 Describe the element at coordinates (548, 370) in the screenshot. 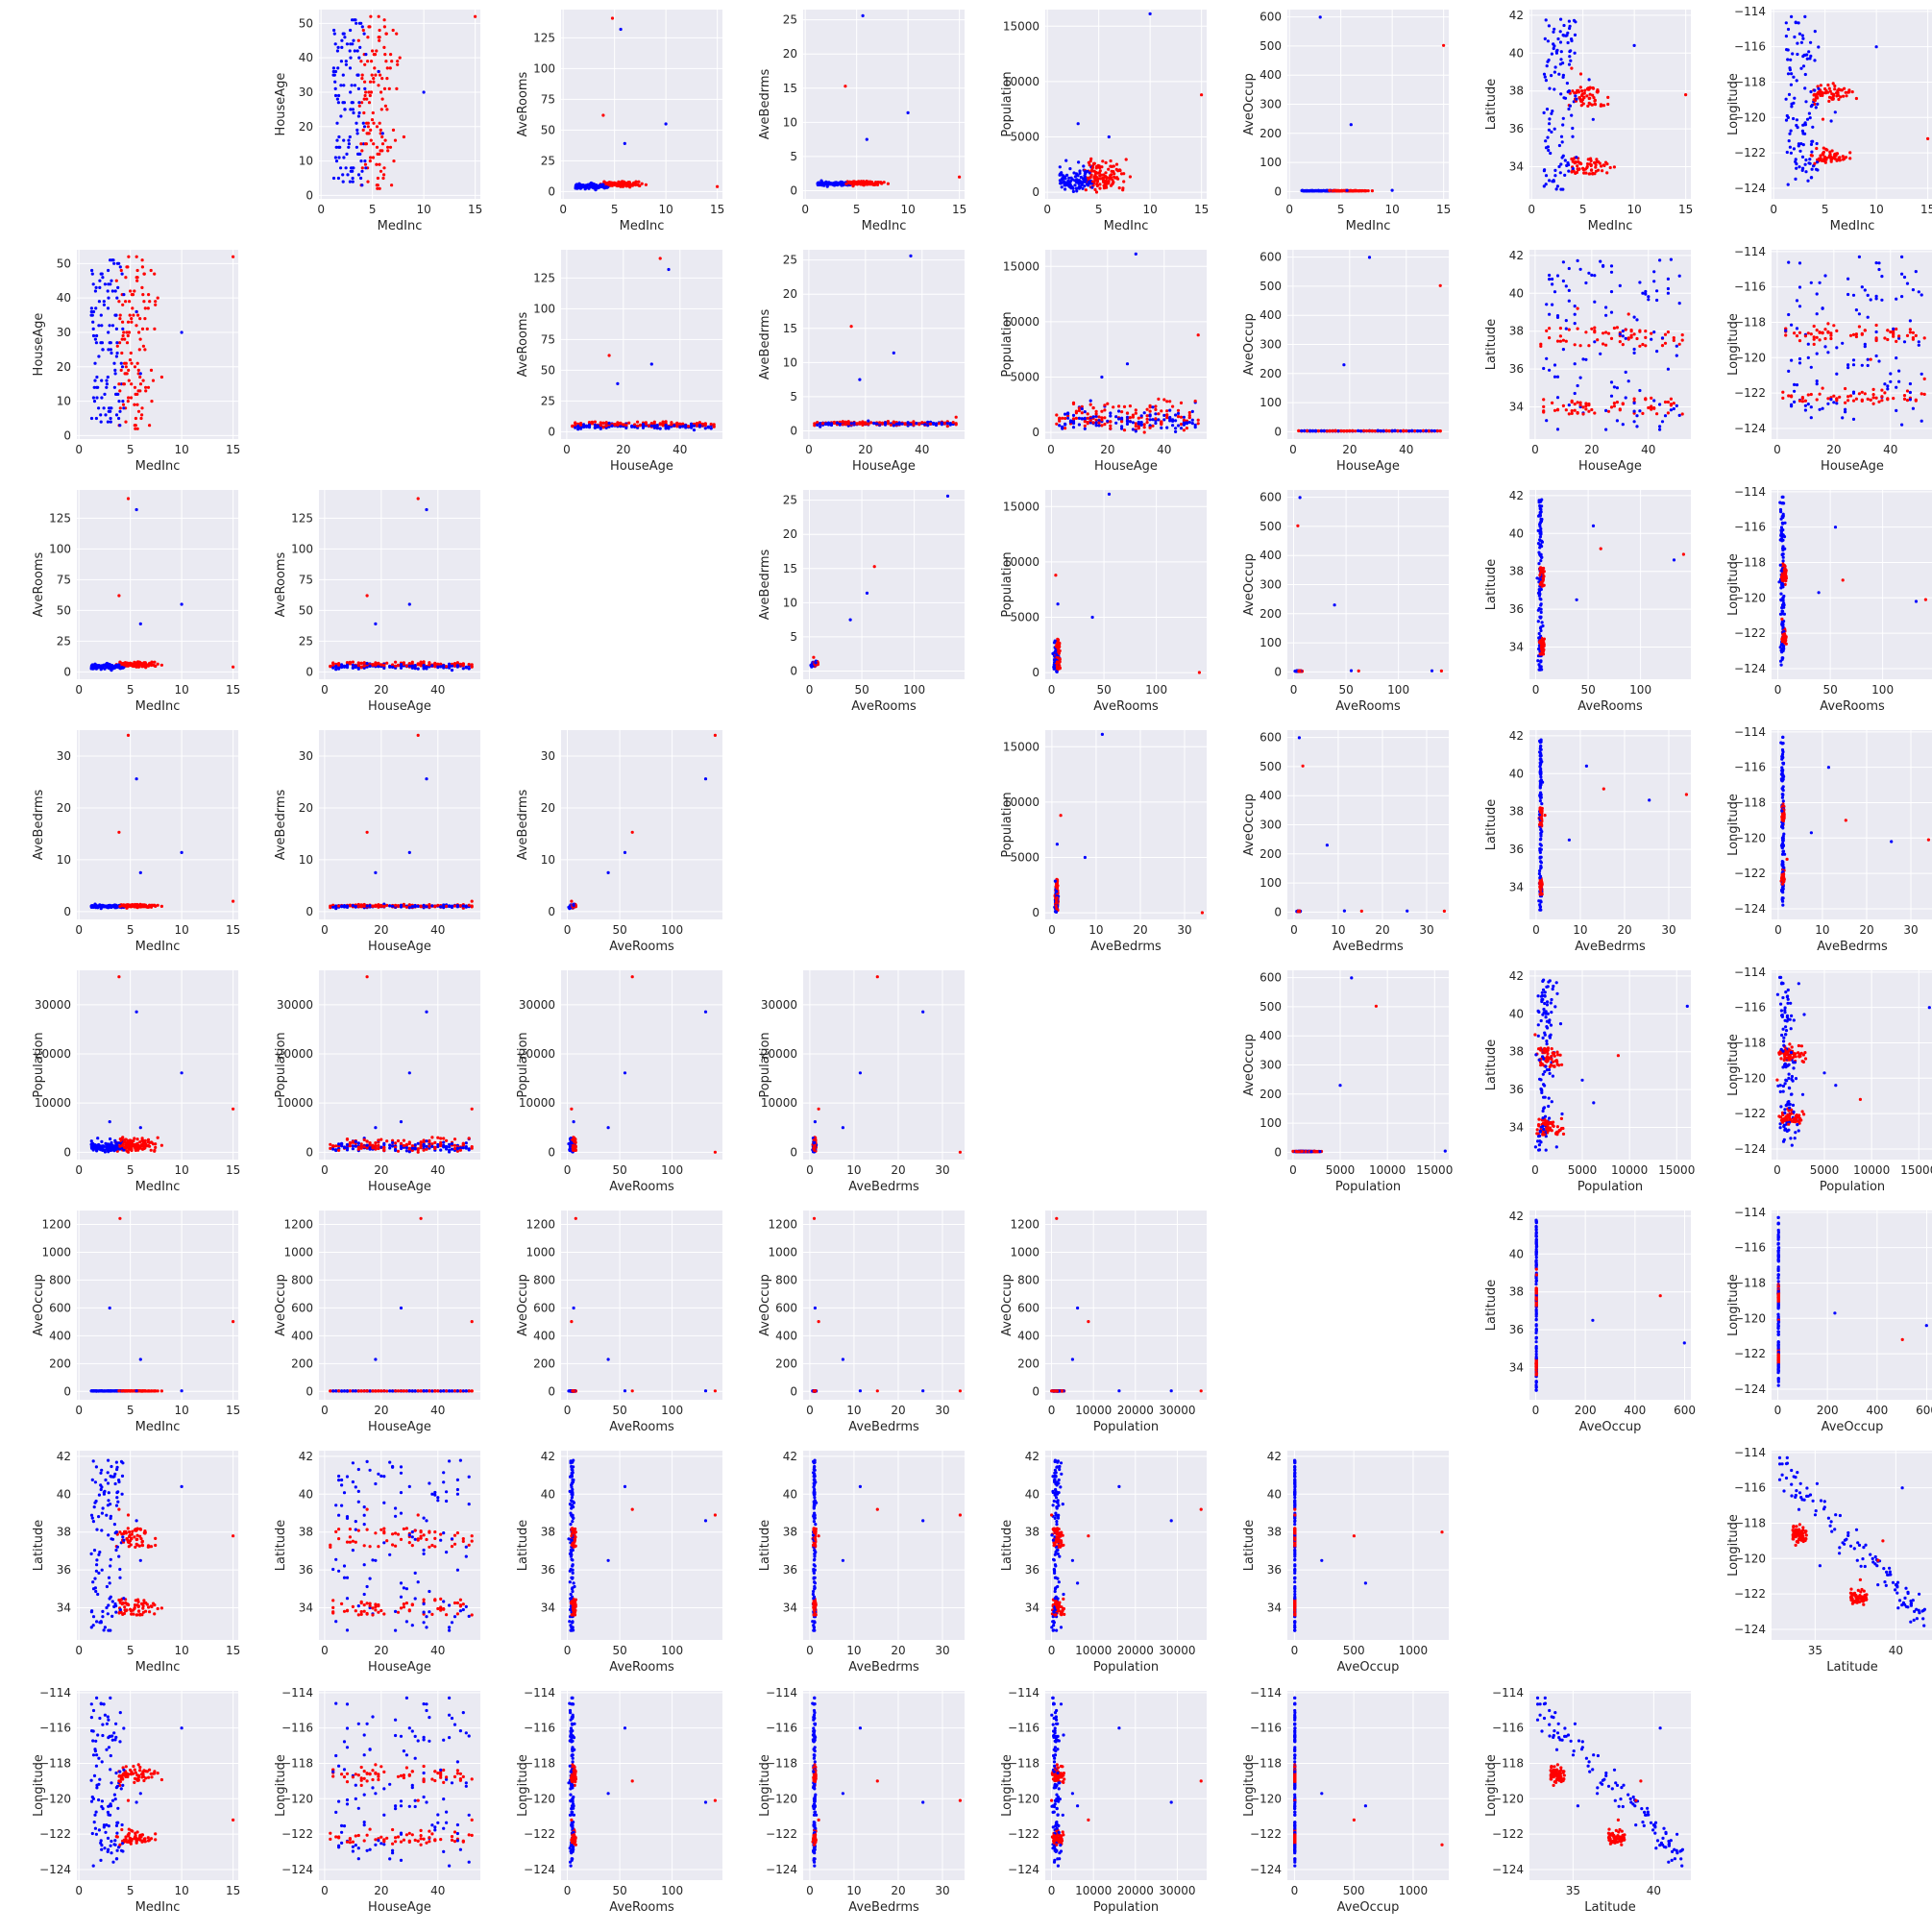

I see `y-tick-label: 50` at that location.